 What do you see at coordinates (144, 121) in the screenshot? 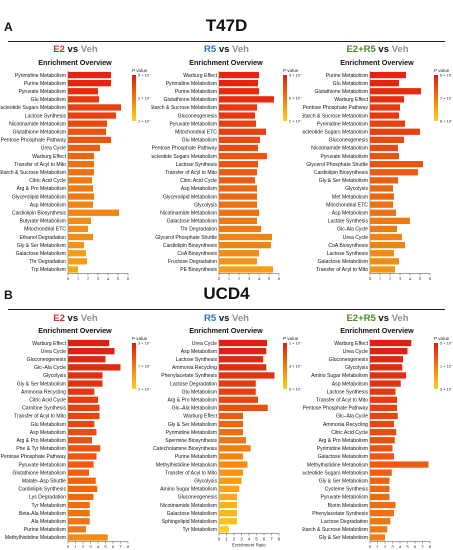
I see `legend-tick-label: 1 × 10⁻¹` at bounding box center [144, 121].